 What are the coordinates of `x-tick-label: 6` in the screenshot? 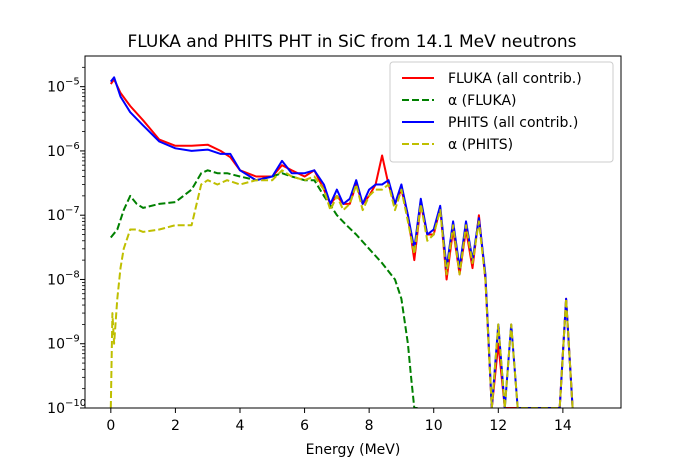 It's located at (304, 426).